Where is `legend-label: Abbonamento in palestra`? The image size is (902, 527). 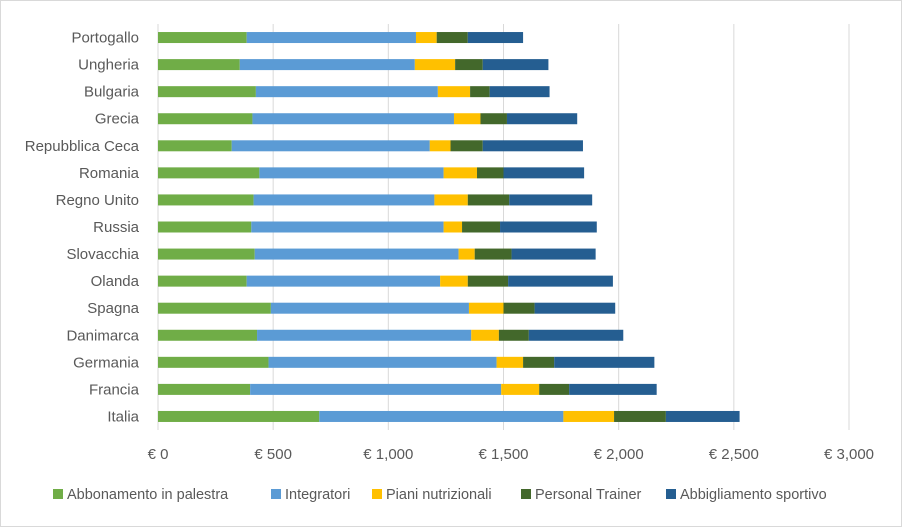
legend-label: Abbonamento in palestra is located at coordinates (148, 495).